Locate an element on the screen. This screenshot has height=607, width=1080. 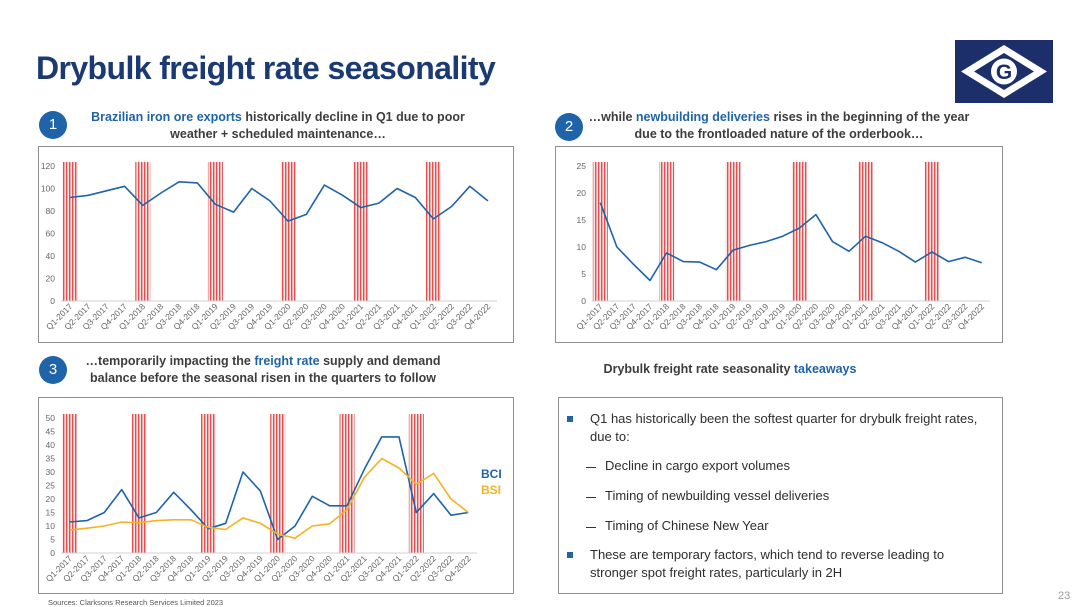
panel-3-caption-pre: …temporarily impacting the is located at coordinates (170, 361).